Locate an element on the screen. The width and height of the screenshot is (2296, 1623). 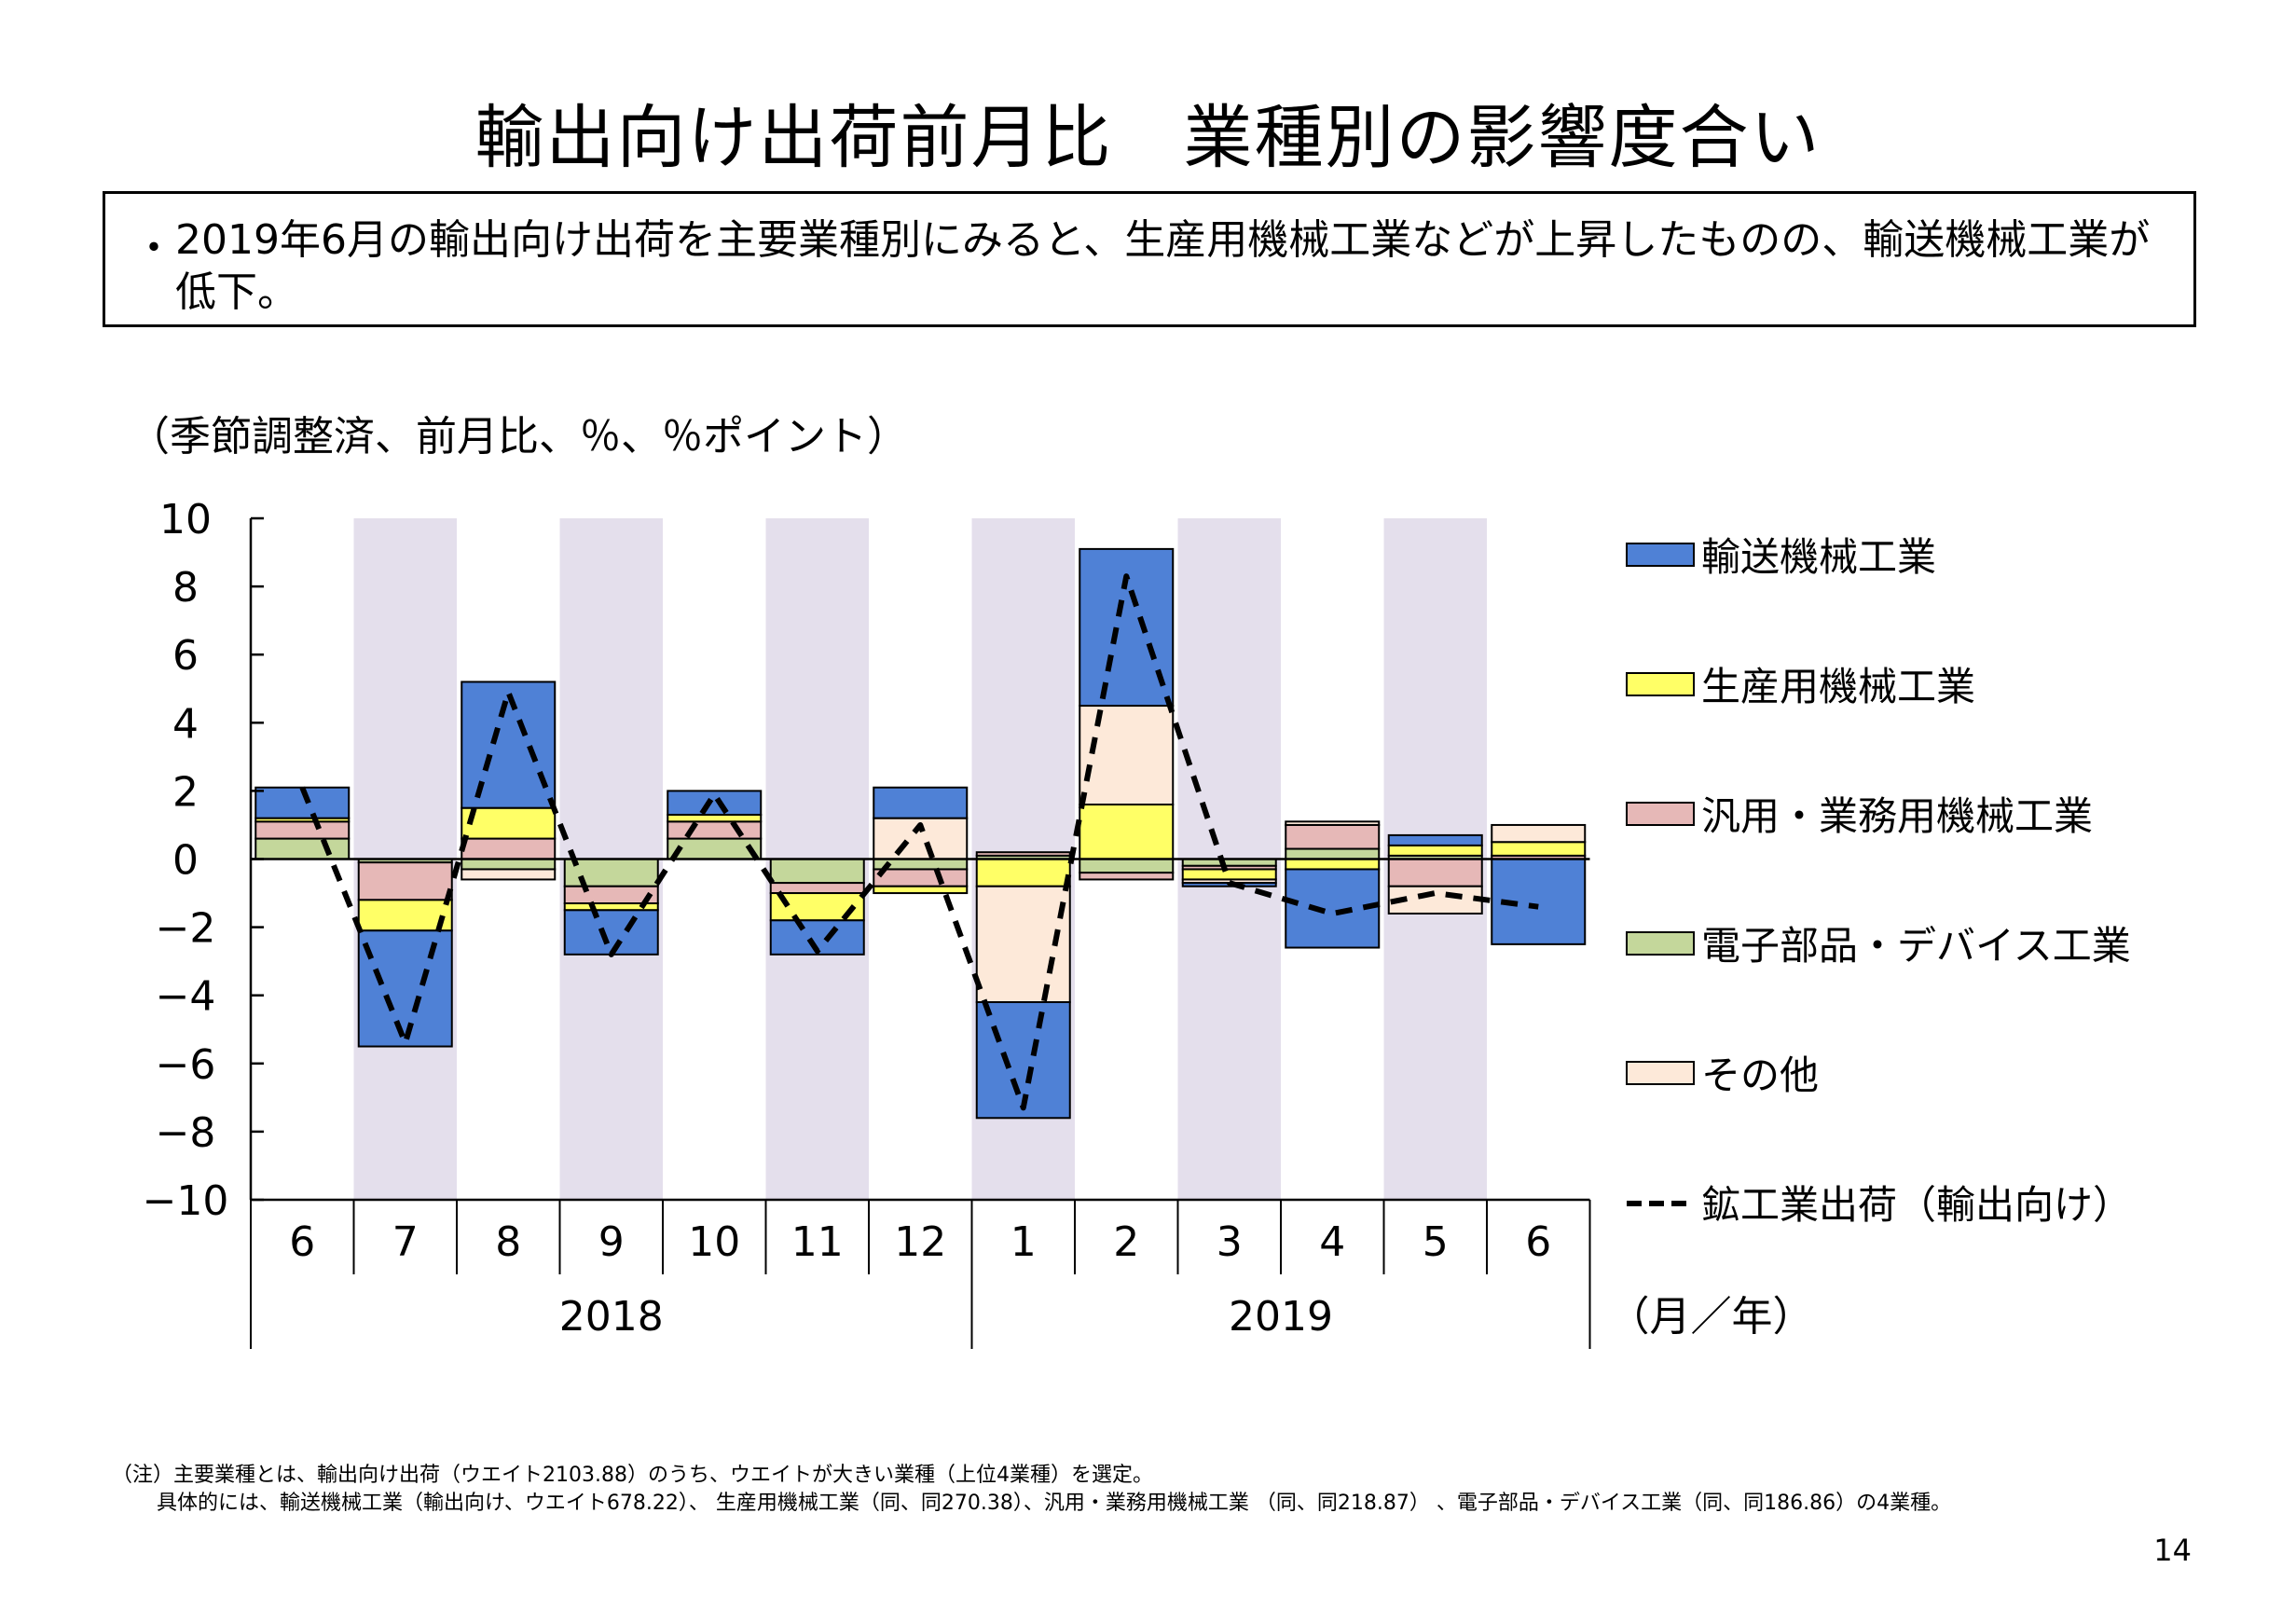
x-tick-label-11: 5 is located at coordinates (1436, 1242).